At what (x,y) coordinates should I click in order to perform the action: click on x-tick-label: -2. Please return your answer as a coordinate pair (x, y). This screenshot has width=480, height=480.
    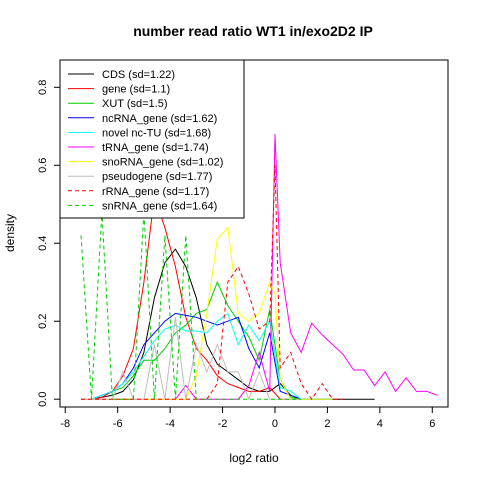
    Looking at the image, I should click on (223, 424).